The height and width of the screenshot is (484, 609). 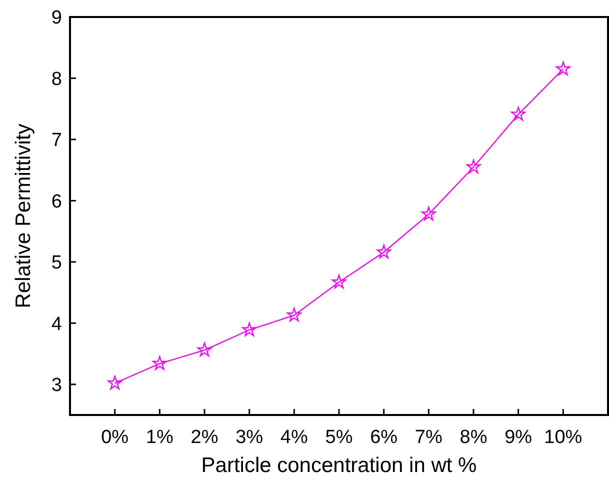 I want to click on x-tick-label: 10%, so click(x=563, y=437).